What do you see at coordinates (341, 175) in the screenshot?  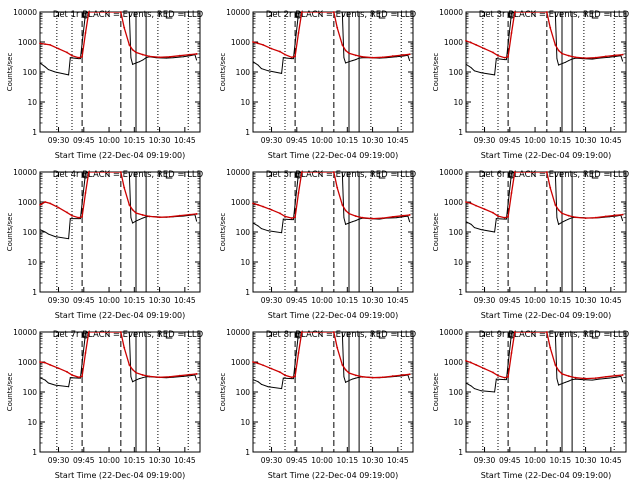 I see `panel-title: Det 5r BLACK = Events, RED = LLD` at bounding box center [341, 175].